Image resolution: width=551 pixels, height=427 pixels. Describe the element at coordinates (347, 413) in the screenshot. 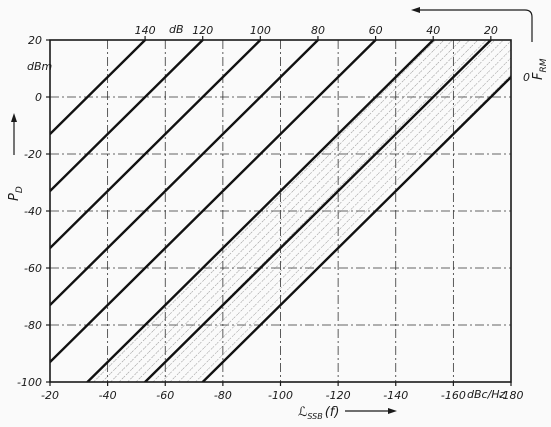

I see `x-axis-title: ℒSSB (f)` at that location.